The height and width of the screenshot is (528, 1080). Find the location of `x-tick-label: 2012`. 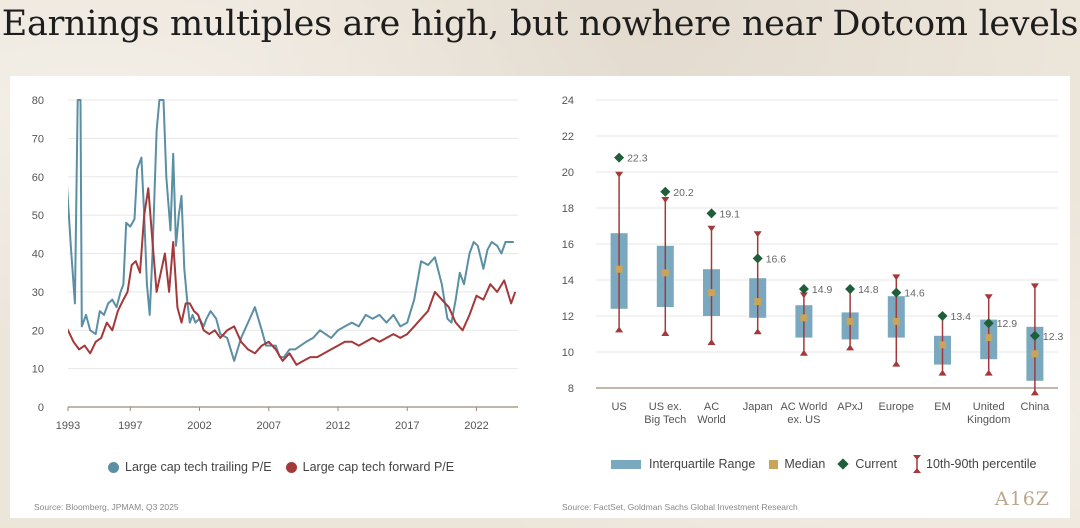

x-tick-label: 2012 is located at coordinates (338, 426).